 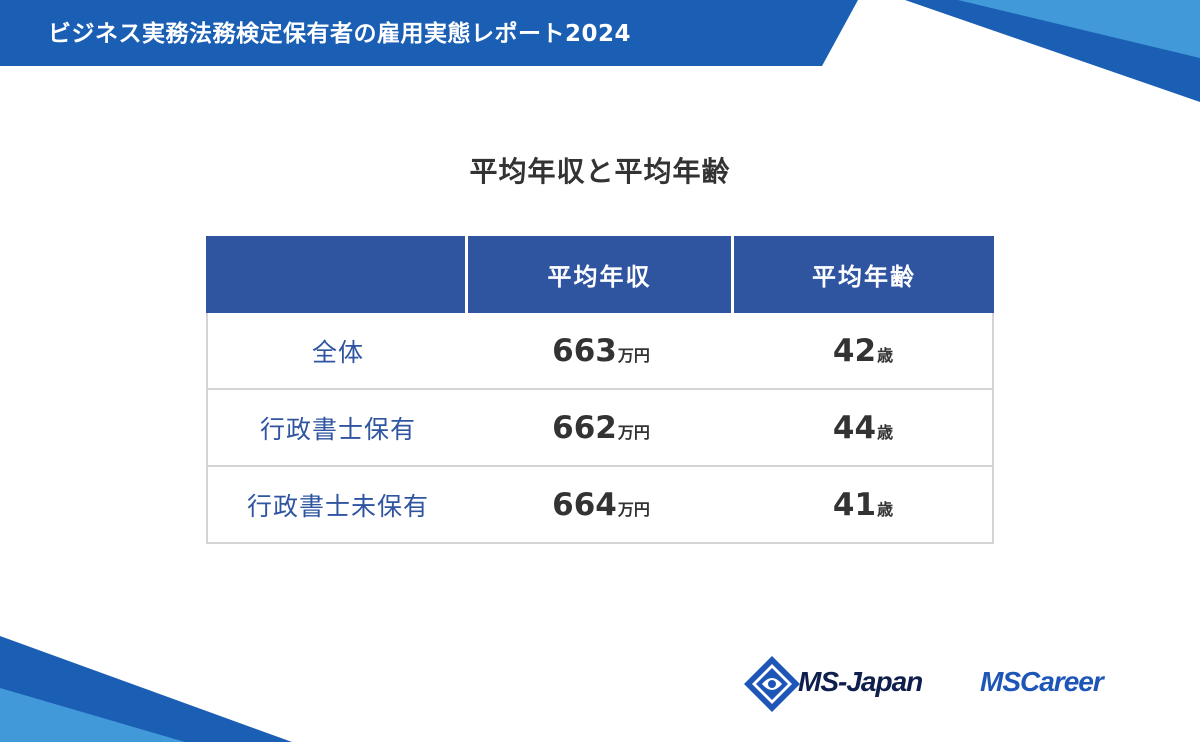 I want to click on column-header-blank, so click(x=337, y=274).